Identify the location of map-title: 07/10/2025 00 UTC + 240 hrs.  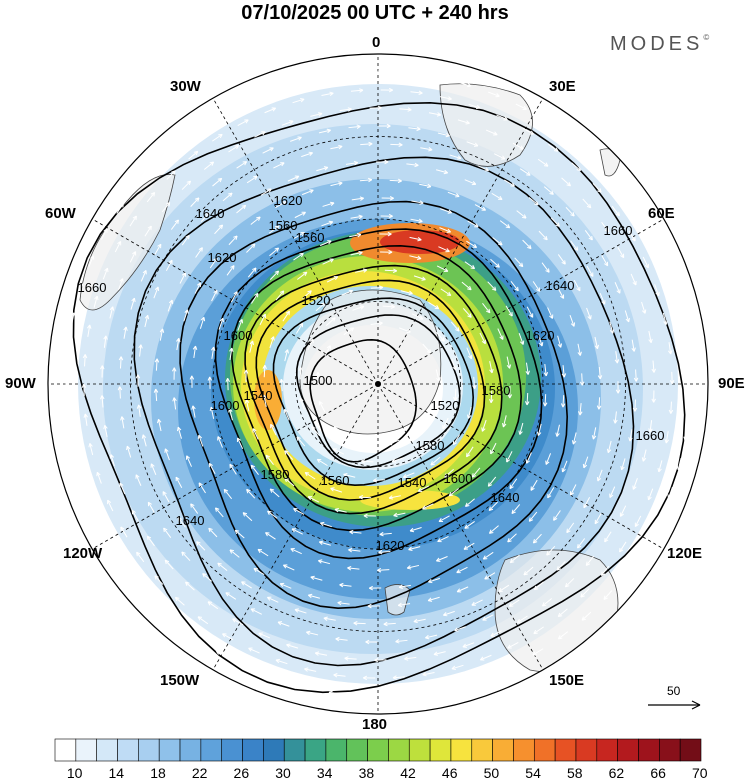
(375, 13).